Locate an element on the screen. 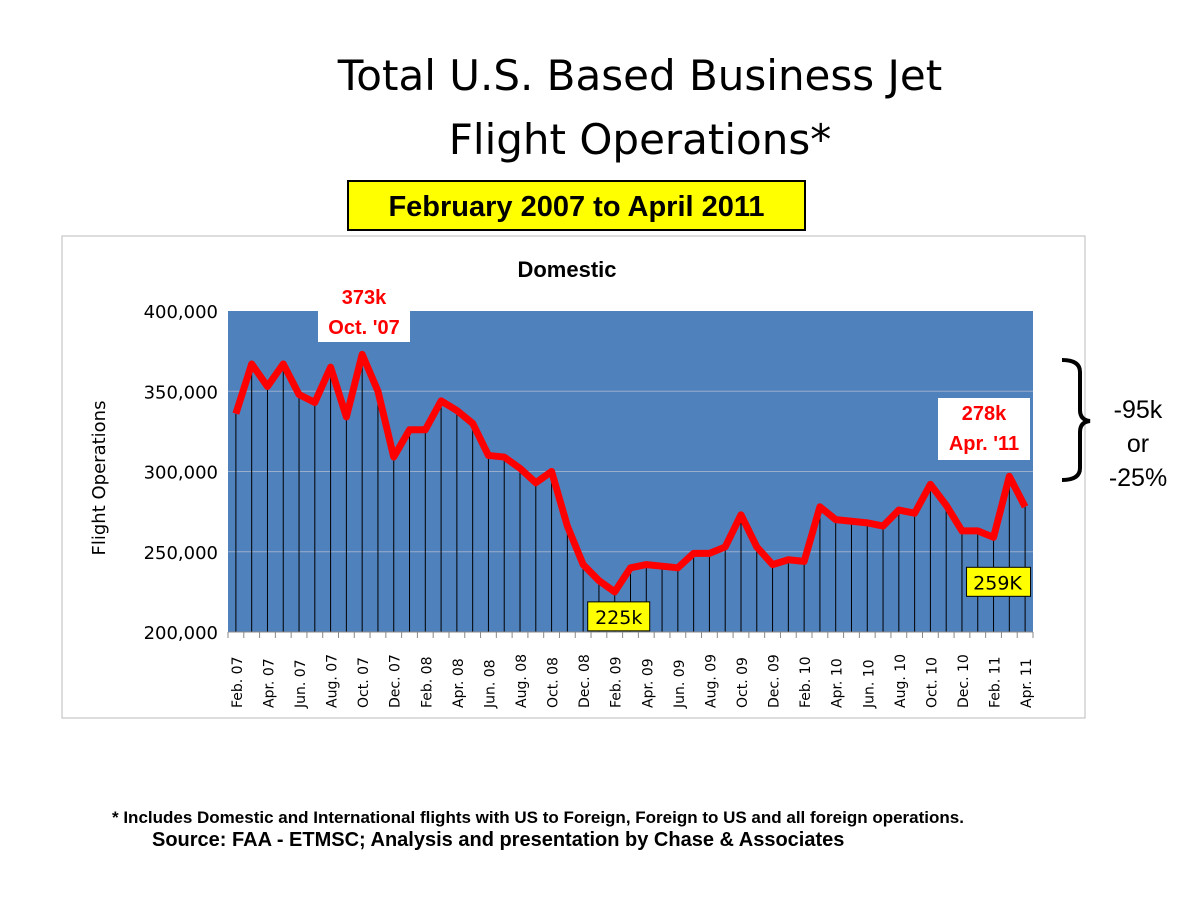 Image resolution: width=1200 pixels, height=900 pixels. x-tick-label: Aug. 07 is located at coordinates (333, 681).